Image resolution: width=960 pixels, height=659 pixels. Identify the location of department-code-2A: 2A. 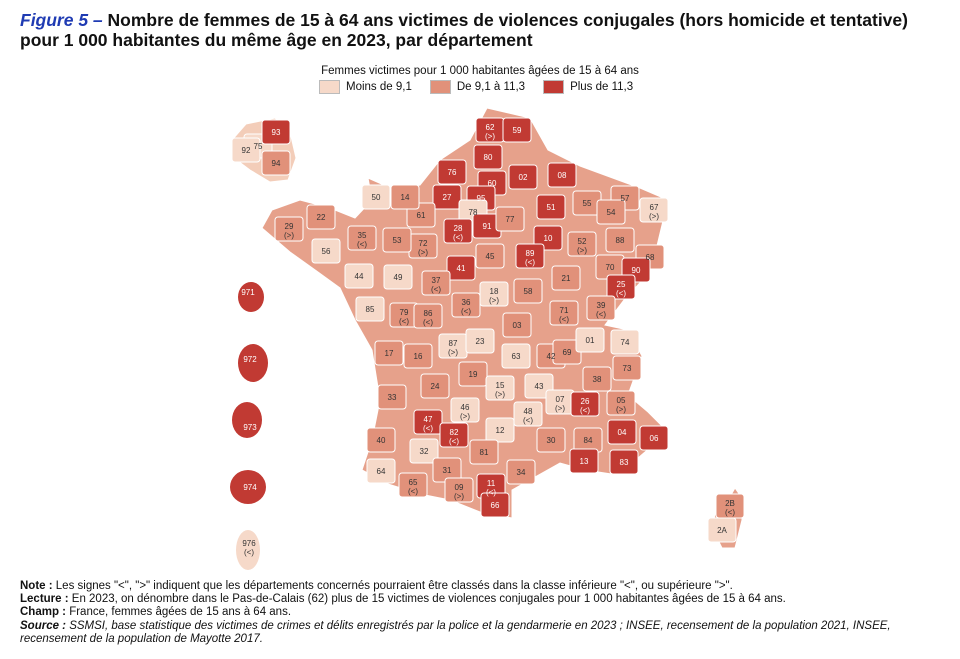
(722, 530).